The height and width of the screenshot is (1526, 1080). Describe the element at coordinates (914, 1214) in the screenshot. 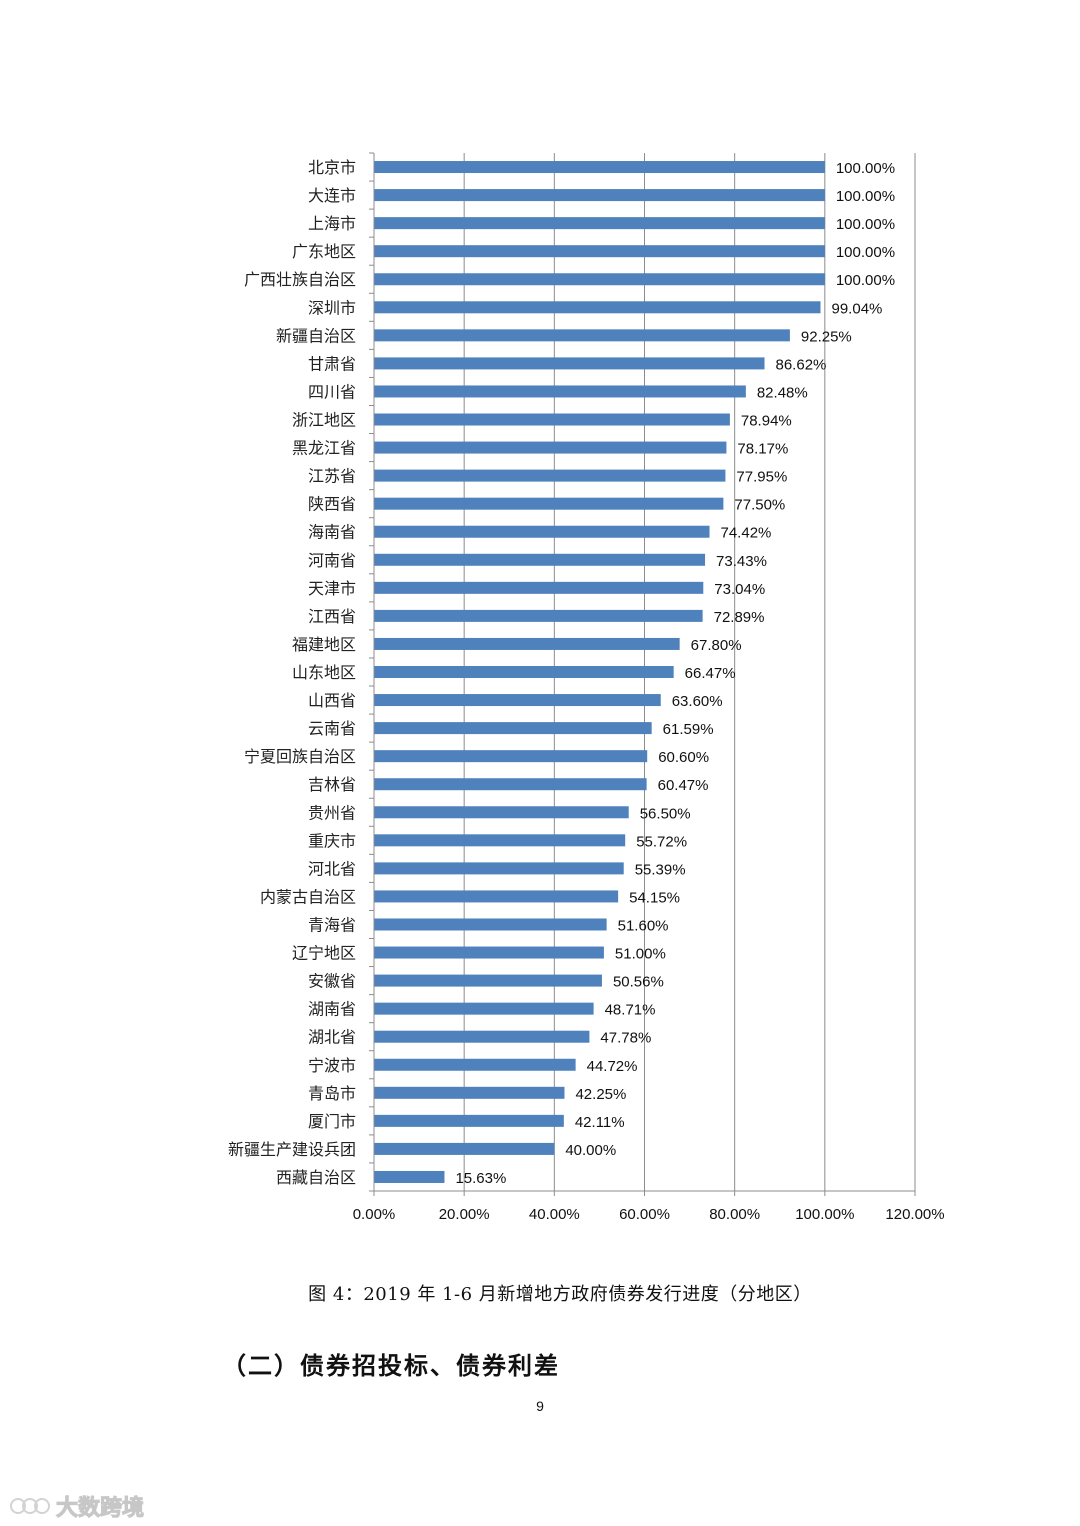

I see `x-tick-label: 120.00%` at that location.